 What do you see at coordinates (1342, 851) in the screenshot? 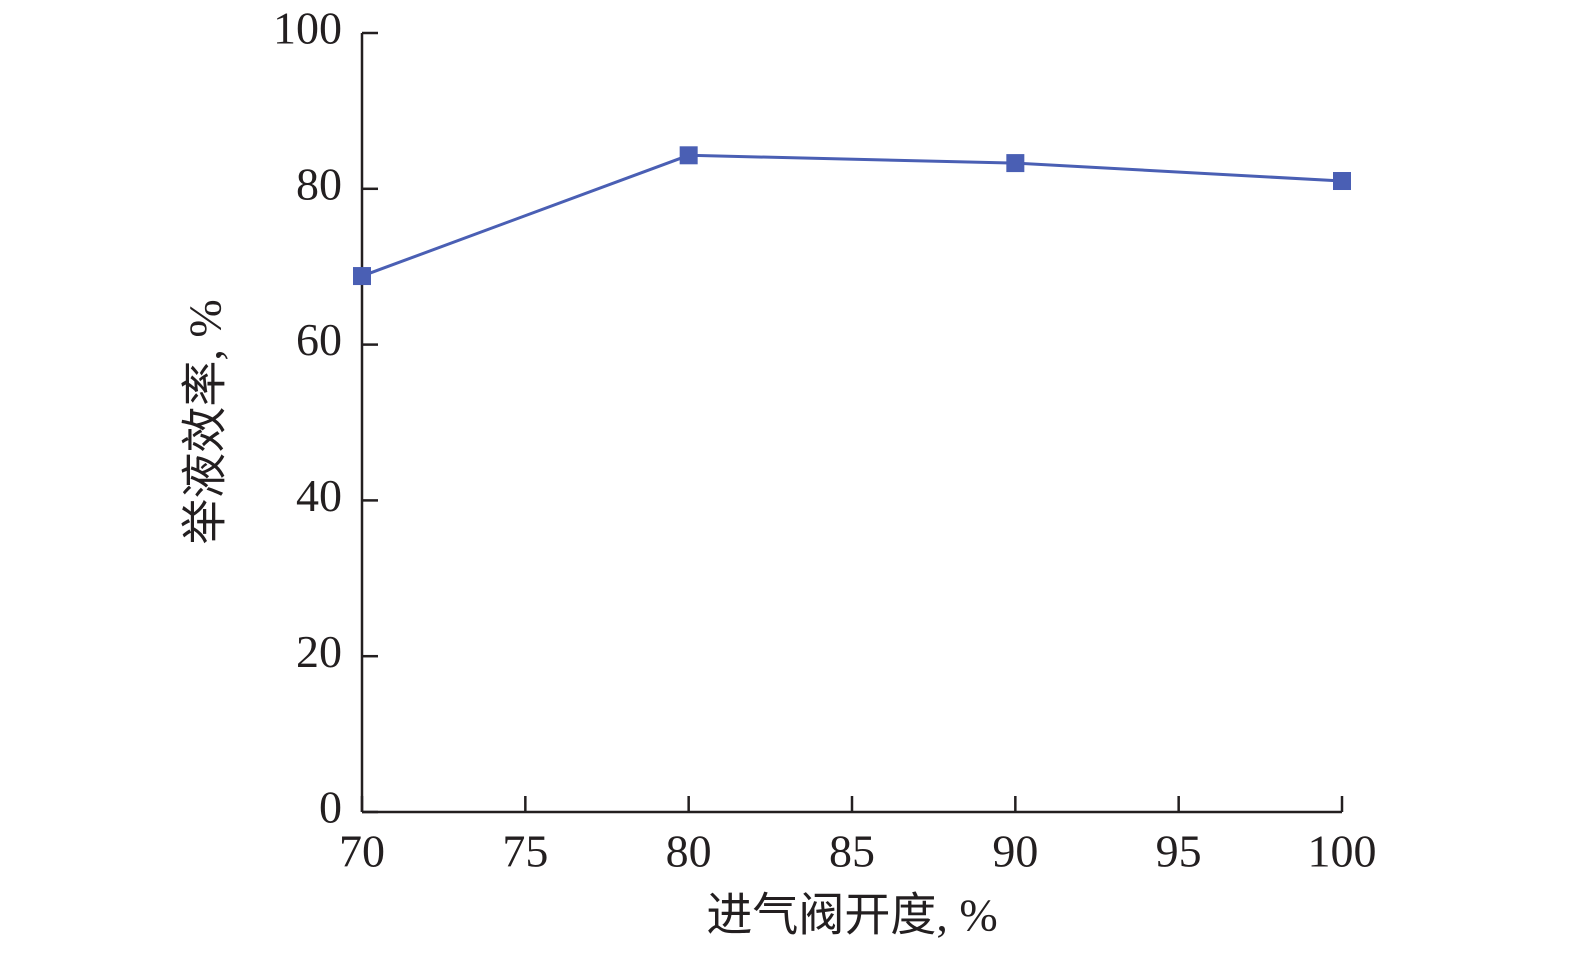
I see `x-tick-label: 100` at bounding box center [1342, 851].